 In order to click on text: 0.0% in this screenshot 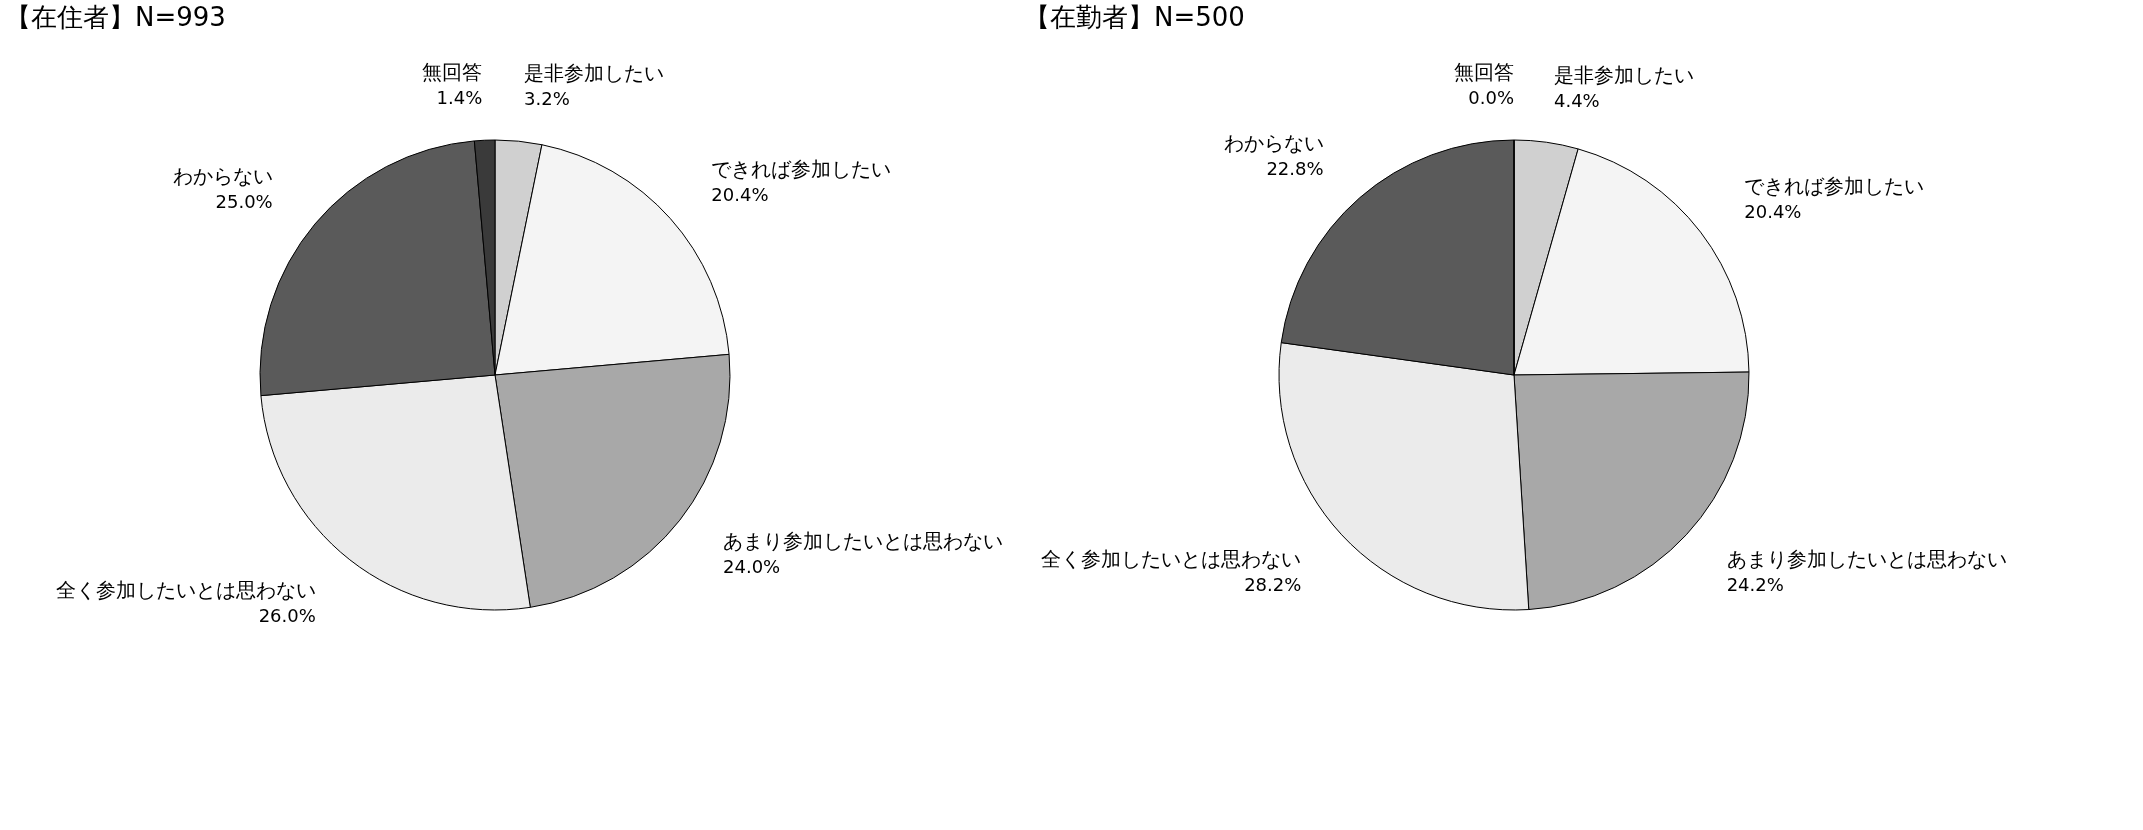, I will do `click(1491, 97)`.